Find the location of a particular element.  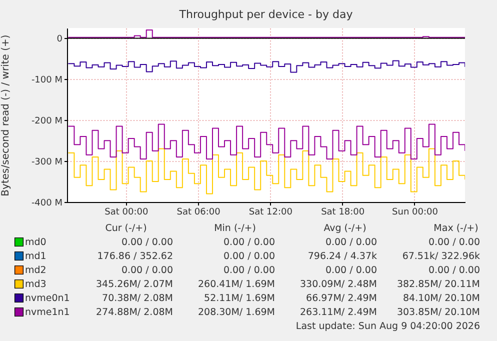

text: Last update: Sun Aug 9 04:20:00 2026 is located at coordinates (388, 326).